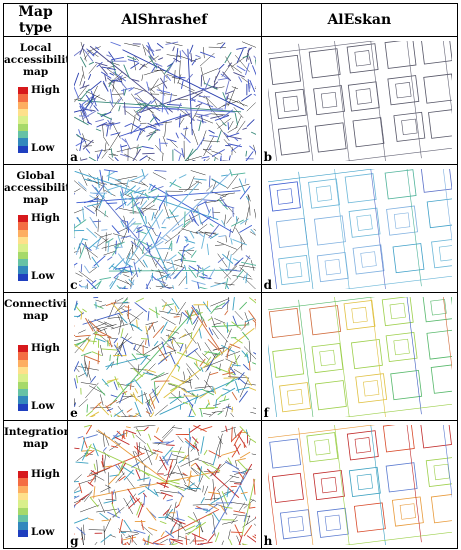  What do you see at coordinates (23, 240) in the screenshot?
I see `scale-swatch` at bounding box center [23, 240].